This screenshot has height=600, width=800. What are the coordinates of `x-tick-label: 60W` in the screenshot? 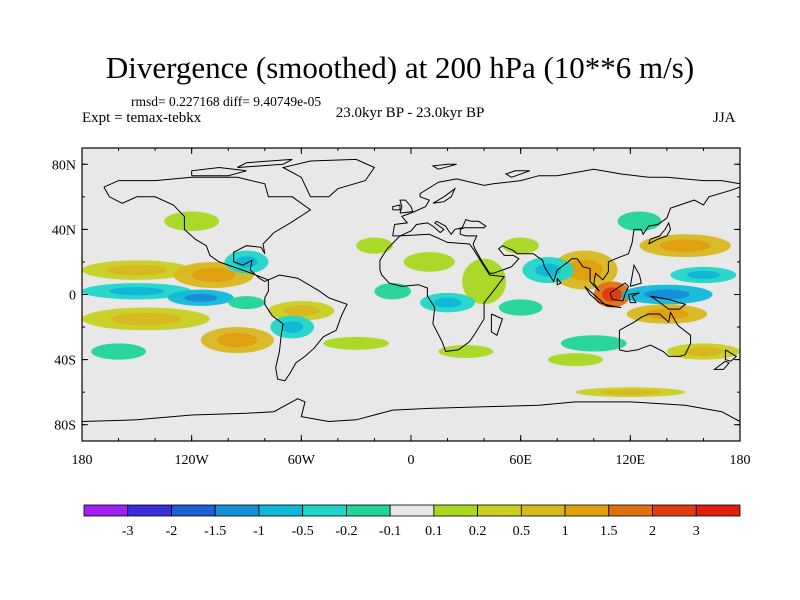 It's located at (302, 460).